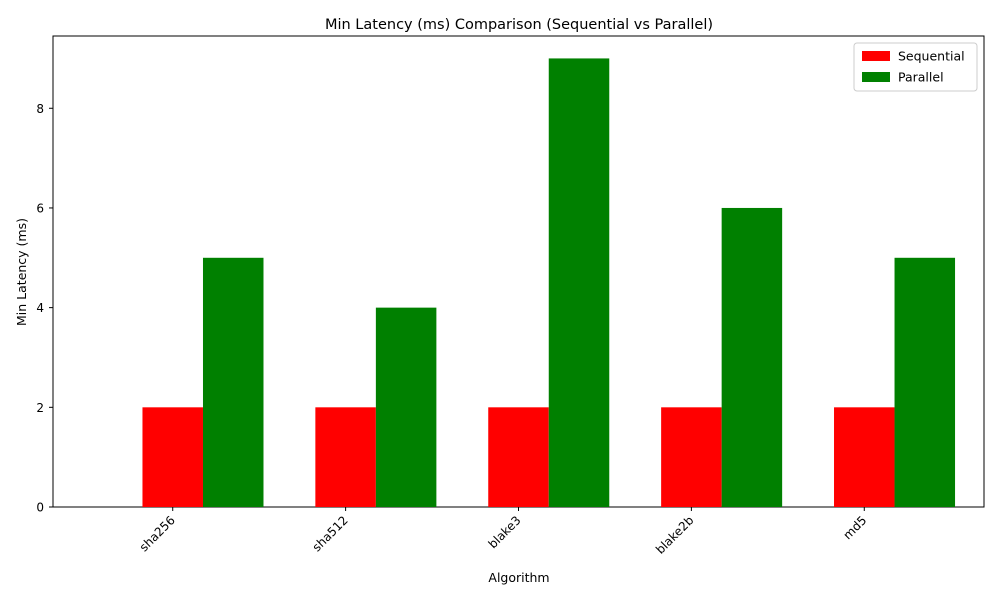 The image size is (1000, 604). What do you see at coordinates (40, 208) in the screenshot?
I see `y-tick-label: 6` at bounding box center [40, 208].